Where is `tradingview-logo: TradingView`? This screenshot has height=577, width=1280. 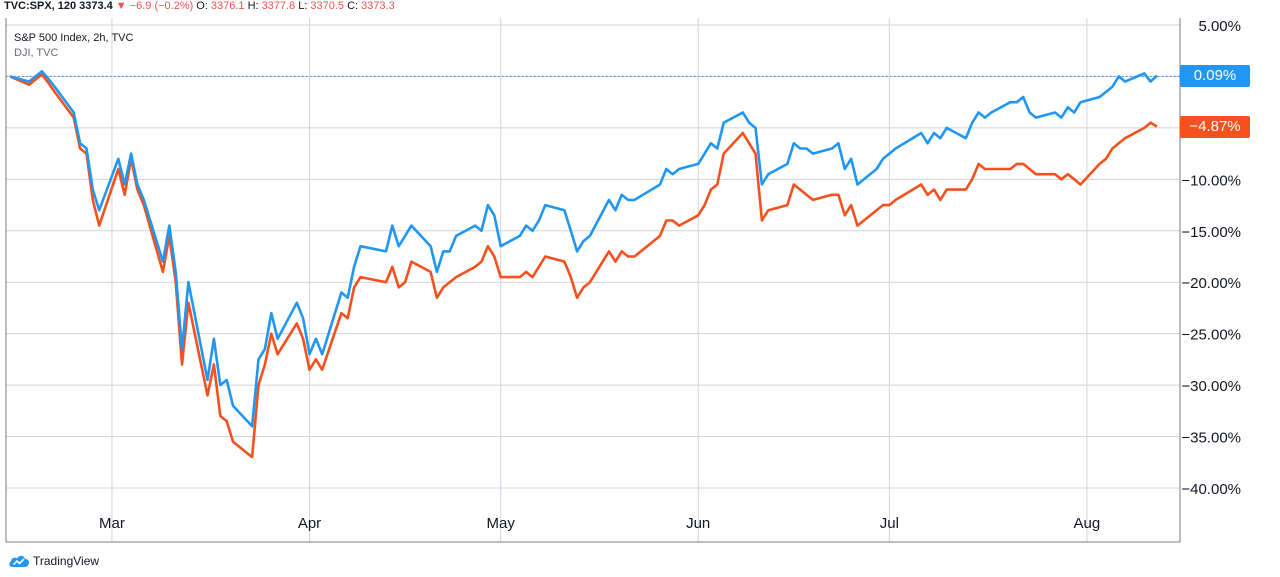 tradingview-logo: TradingView is located at coordinates (53, 561).